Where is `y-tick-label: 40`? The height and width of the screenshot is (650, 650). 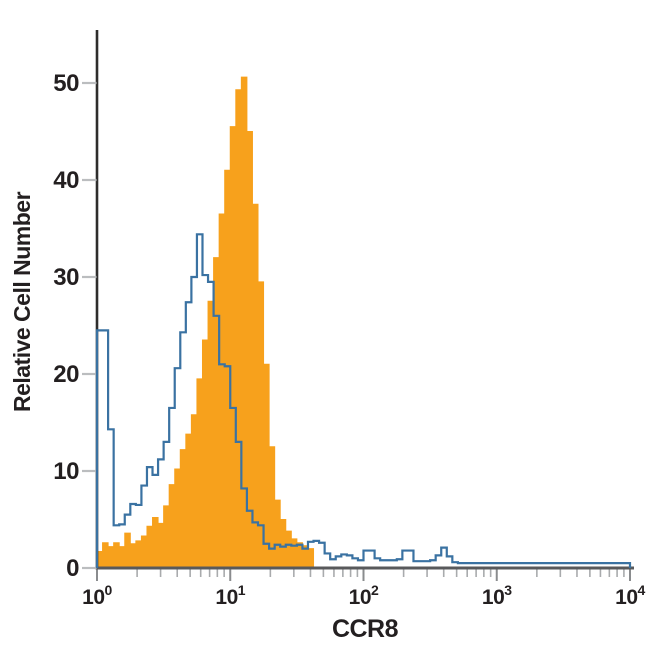
y-tick-label: 40 is located at coordinates (66, 180).